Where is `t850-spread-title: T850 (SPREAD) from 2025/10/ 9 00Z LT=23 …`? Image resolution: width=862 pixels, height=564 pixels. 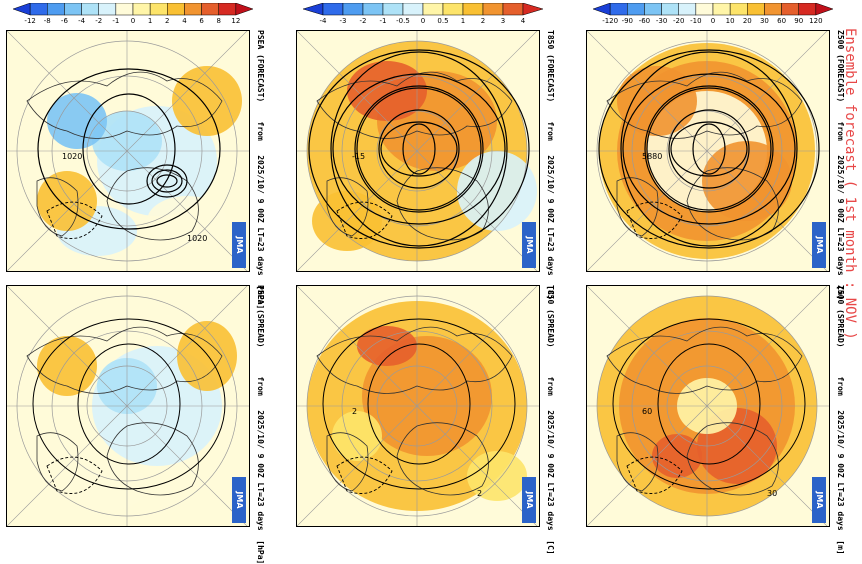 t850-spread-title: T850 (SPREAD) from 2025/10/ 9 00Z LT=23 … is located at coordinates (551, 420).